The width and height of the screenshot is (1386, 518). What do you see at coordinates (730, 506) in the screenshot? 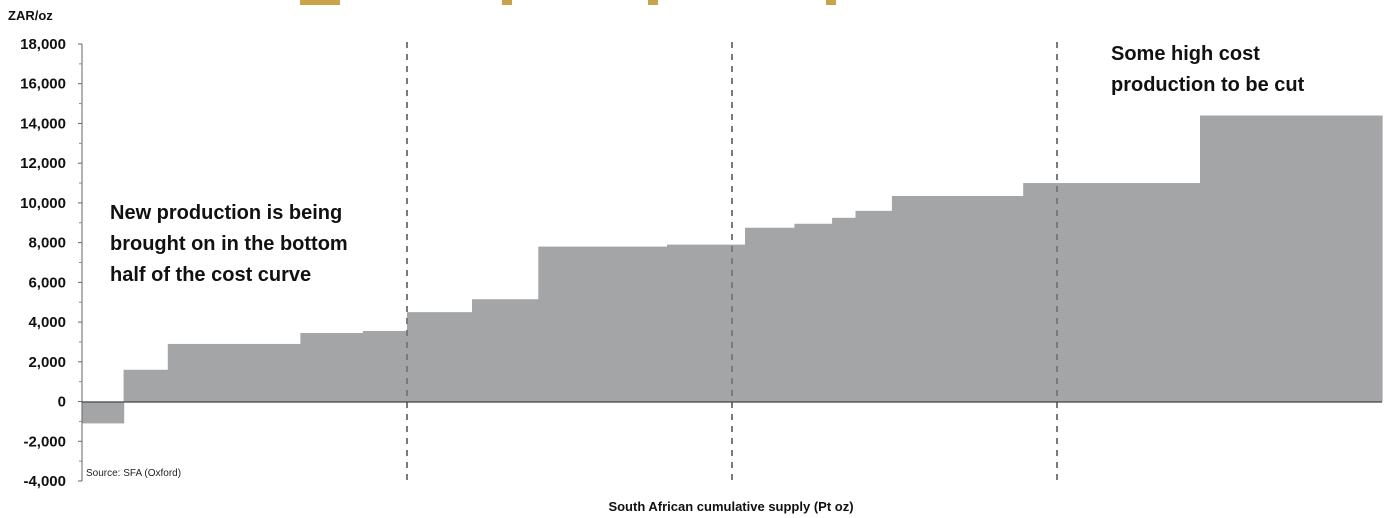
I see `x-axis-label: South African cumulative supply (Pt oz)` at bounding box center [730, 506].